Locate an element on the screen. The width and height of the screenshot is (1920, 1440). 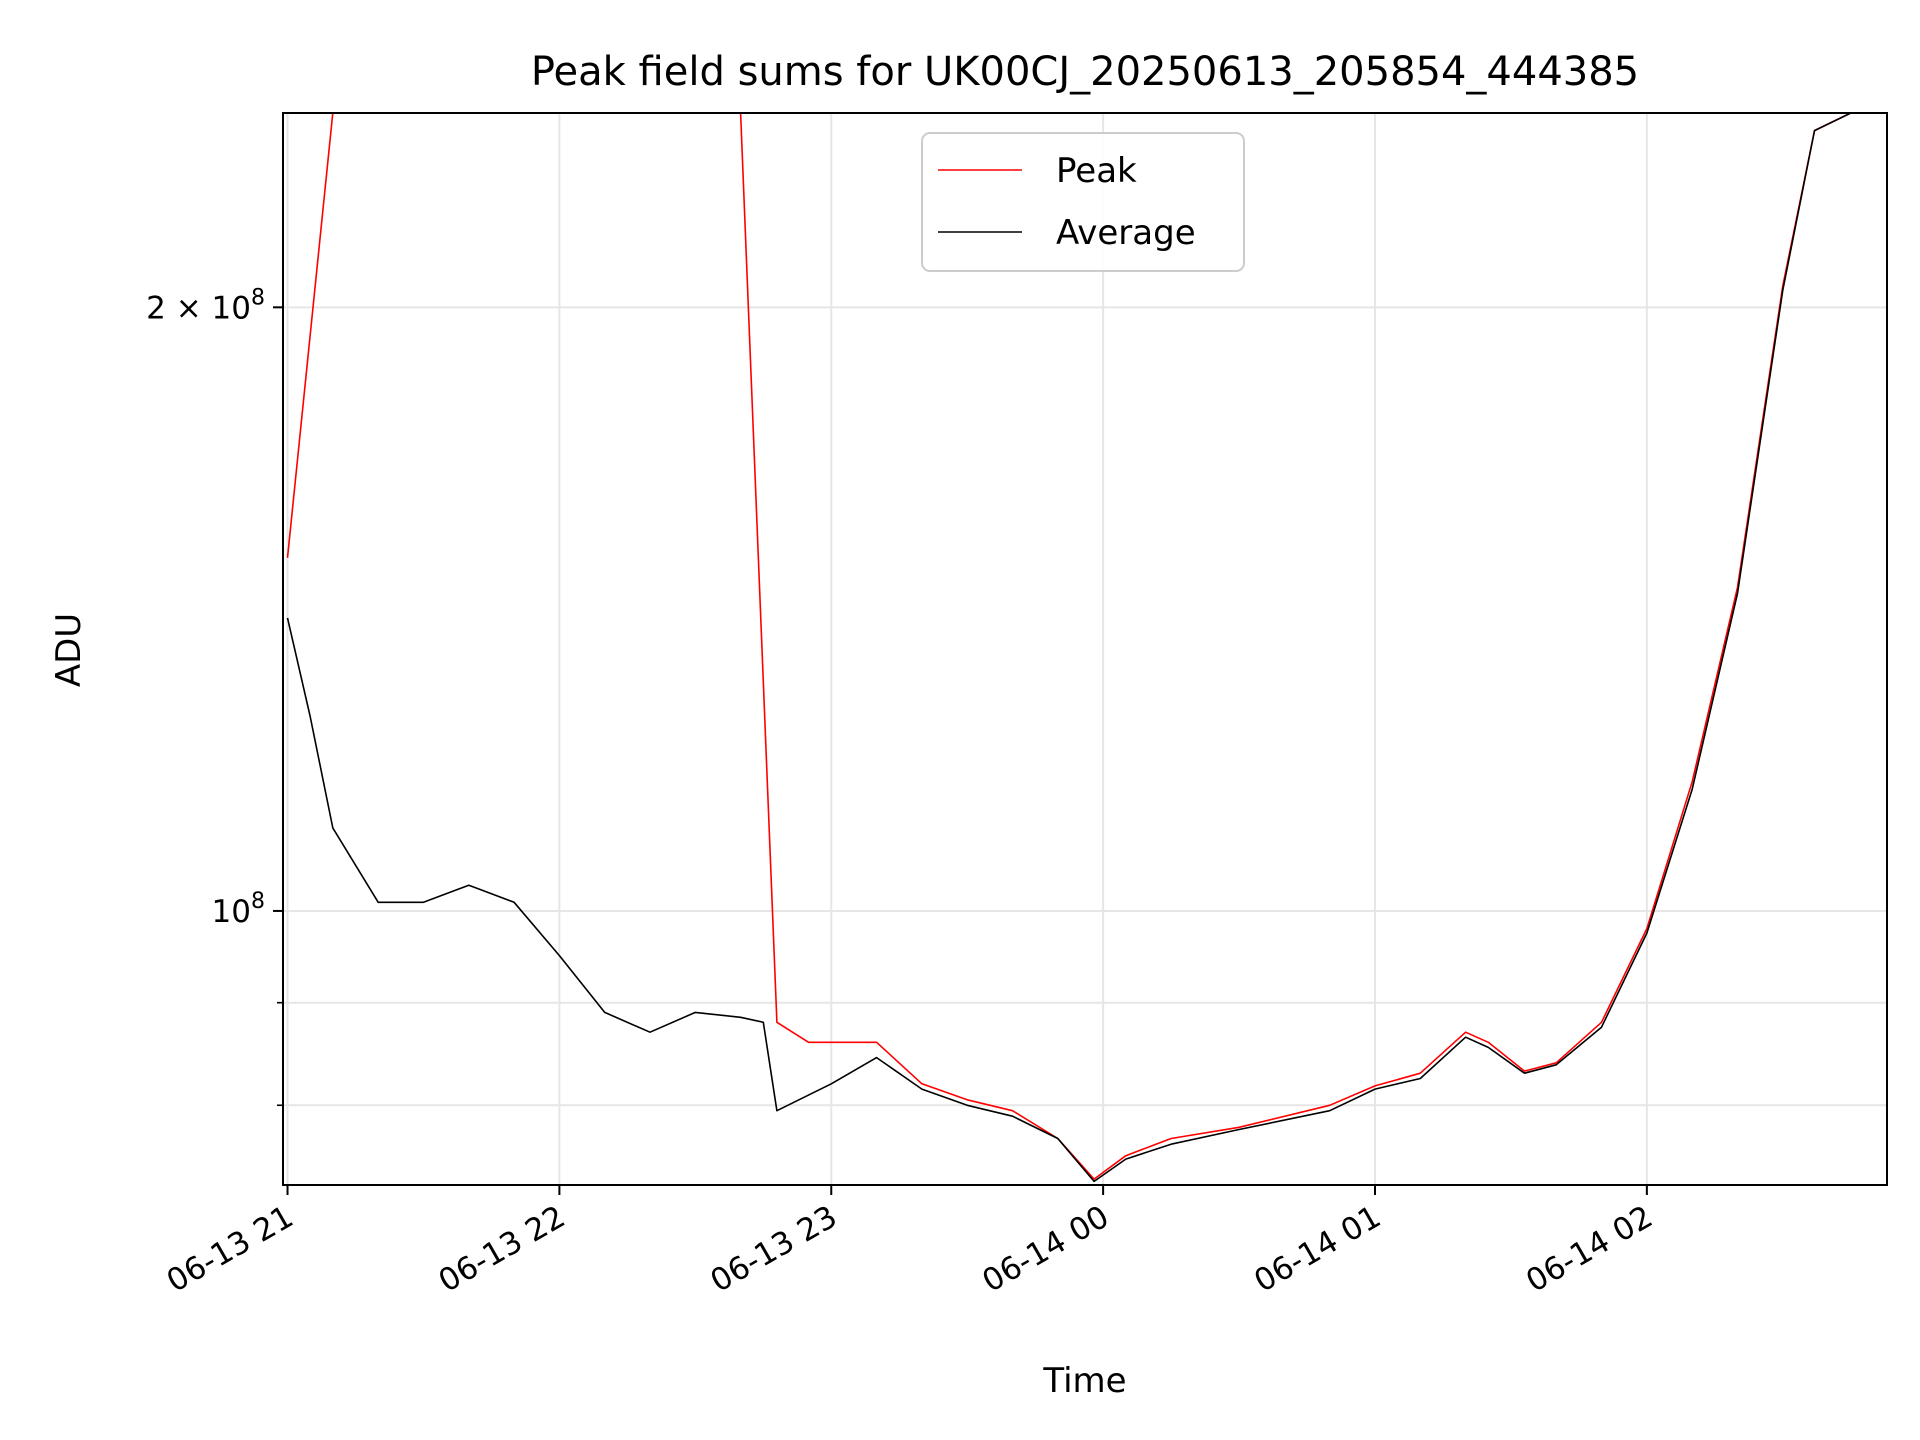
y-tick-label: 108 is located at coordinates (238, 909).